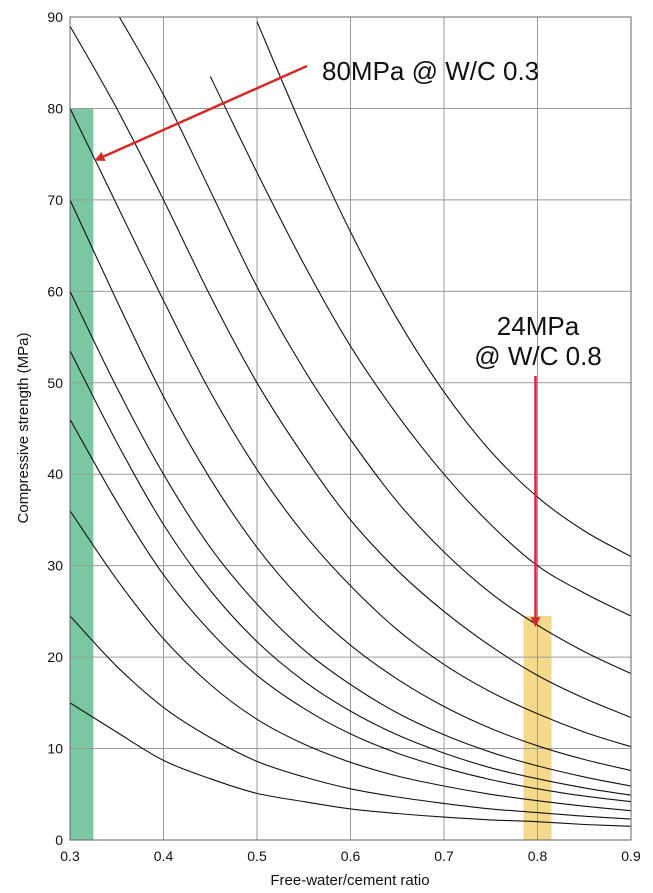 The height and width of the screenshot is (893, 653). I want to click on annotation-80mpa: 80MPa @ W/C 0.3, so click(430, 71).